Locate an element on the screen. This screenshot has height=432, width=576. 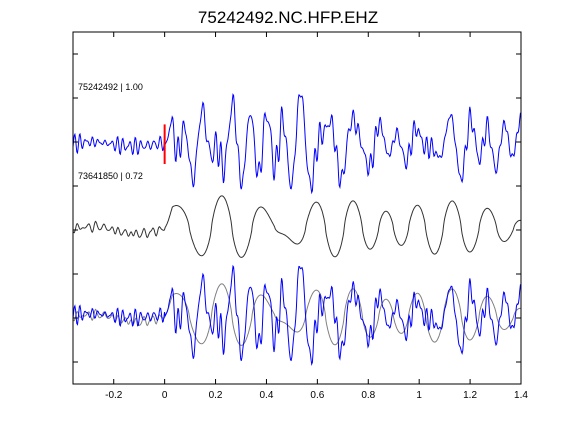
x-tick-label: 1 is located at coordinates (419, 395).